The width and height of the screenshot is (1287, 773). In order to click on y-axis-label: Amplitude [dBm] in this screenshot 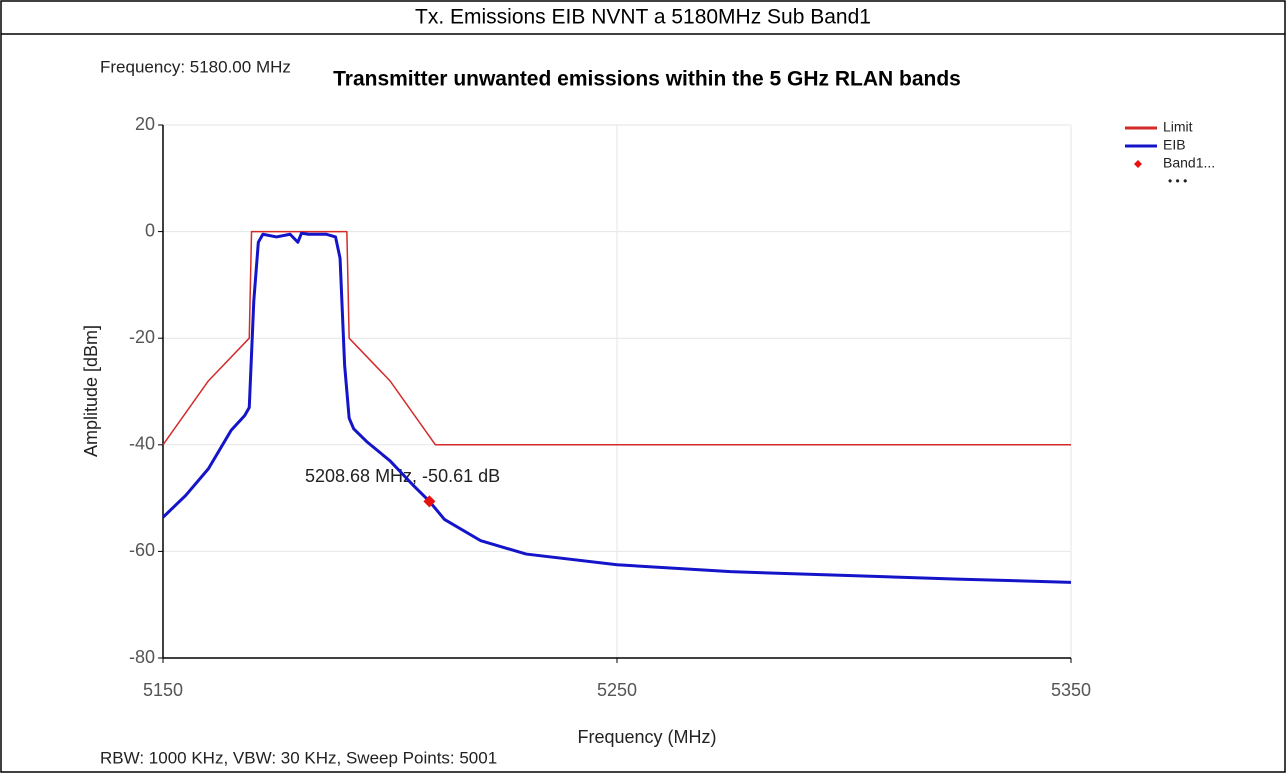, I will do `click(91, 391)`.